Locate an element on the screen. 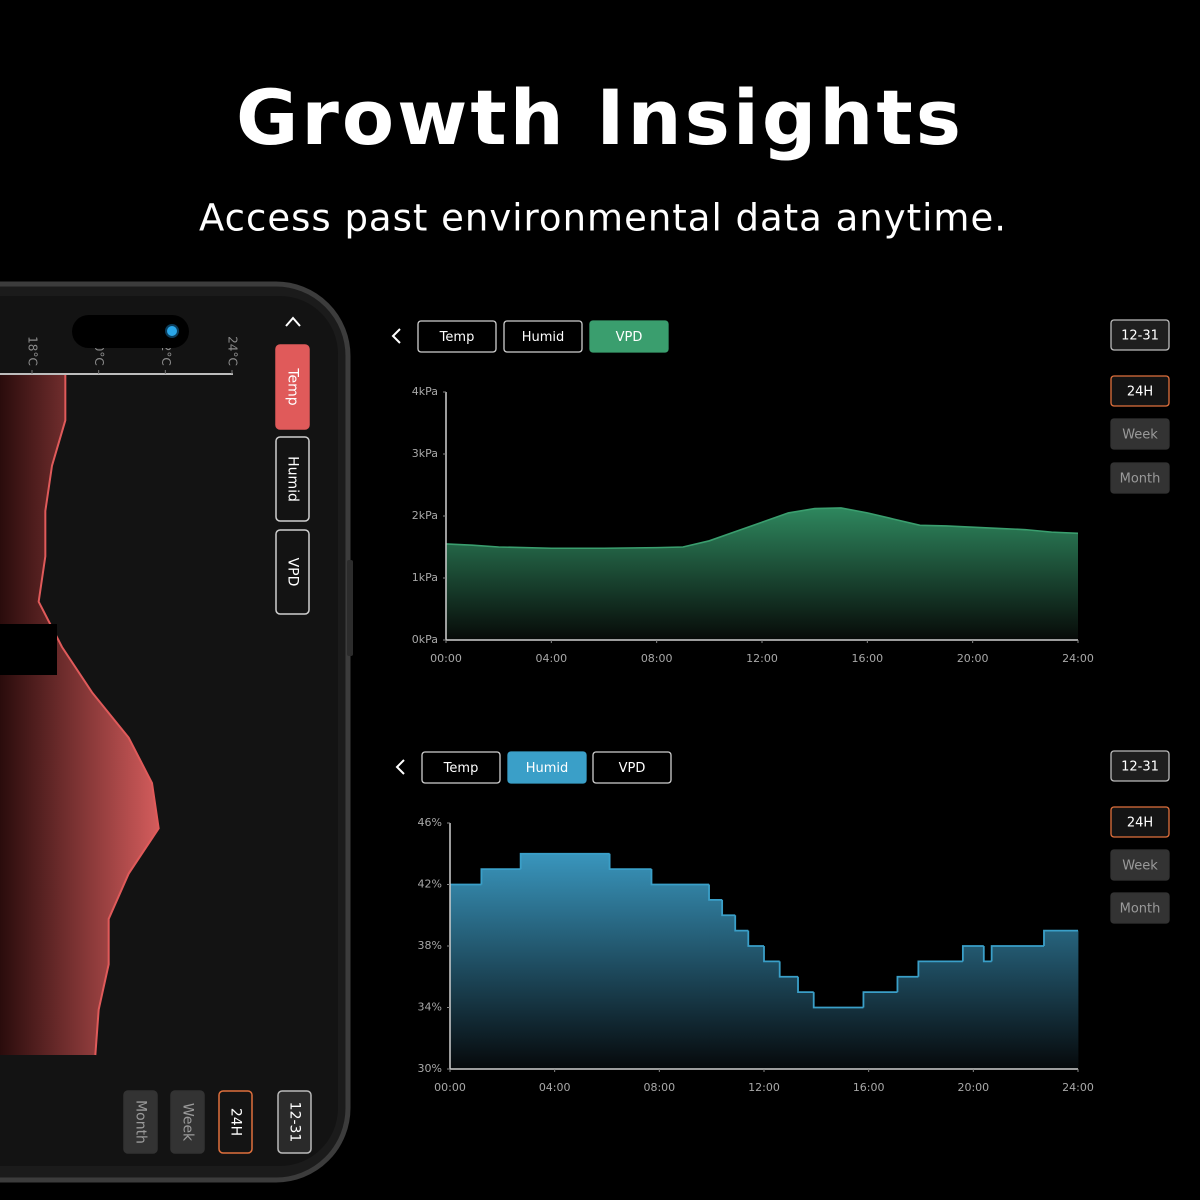 The image size is (1200, 1200). y-tick-label: 34% is located at coordinates (430, 1007).